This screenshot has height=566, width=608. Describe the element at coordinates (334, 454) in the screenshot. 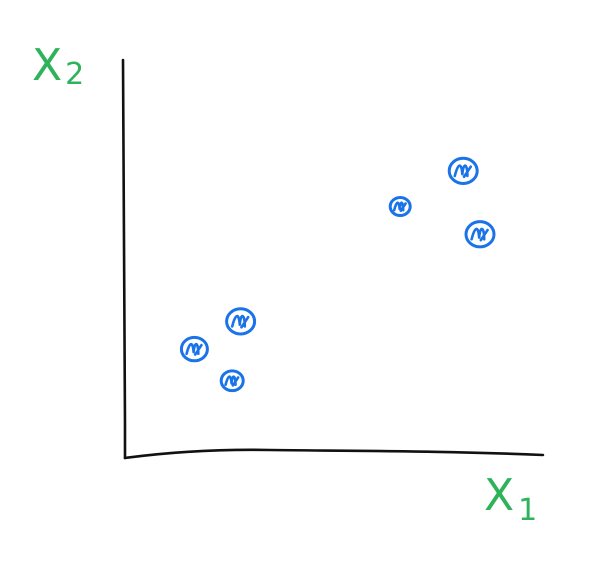

I see `x-axis-line` at that location.